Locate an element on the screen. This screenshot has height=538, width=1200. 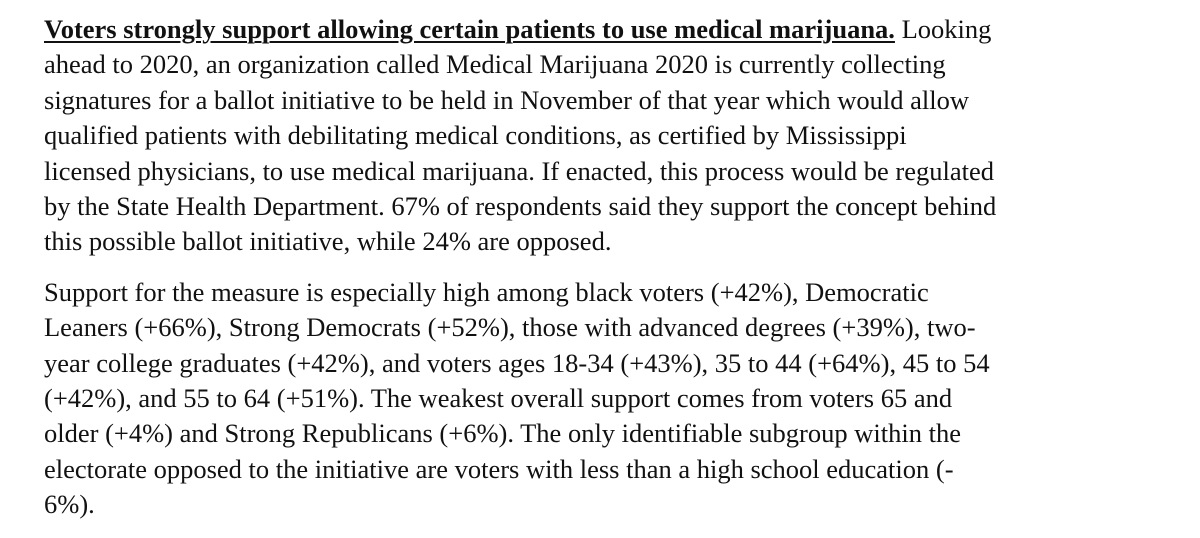
paragraph-text: Looking is located at coordinates (943, 29).